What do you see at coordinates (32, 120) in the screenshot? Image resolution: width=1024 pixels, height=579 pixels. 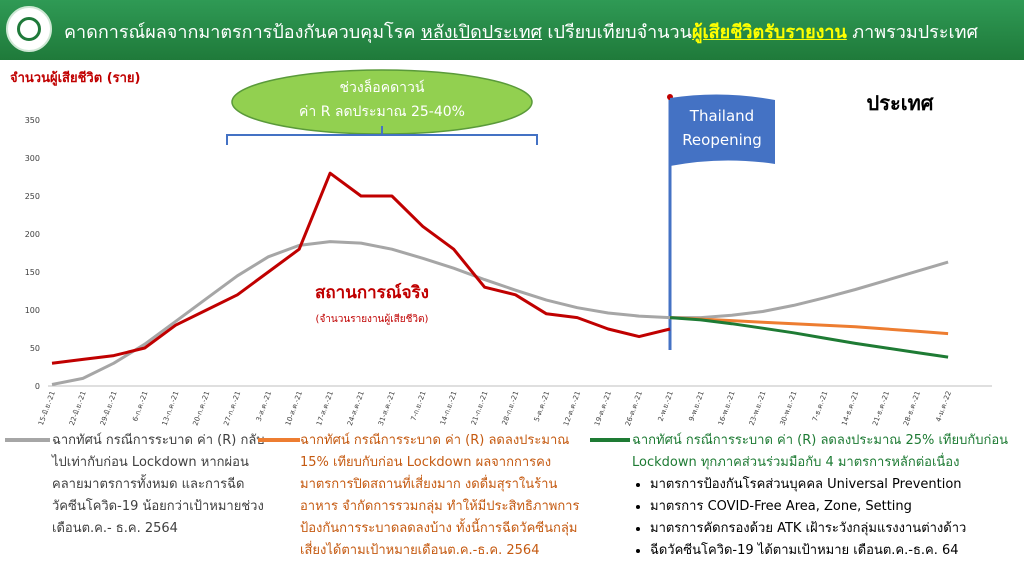 I see `y-tick-label: 350` at bounding box center [32, 120].